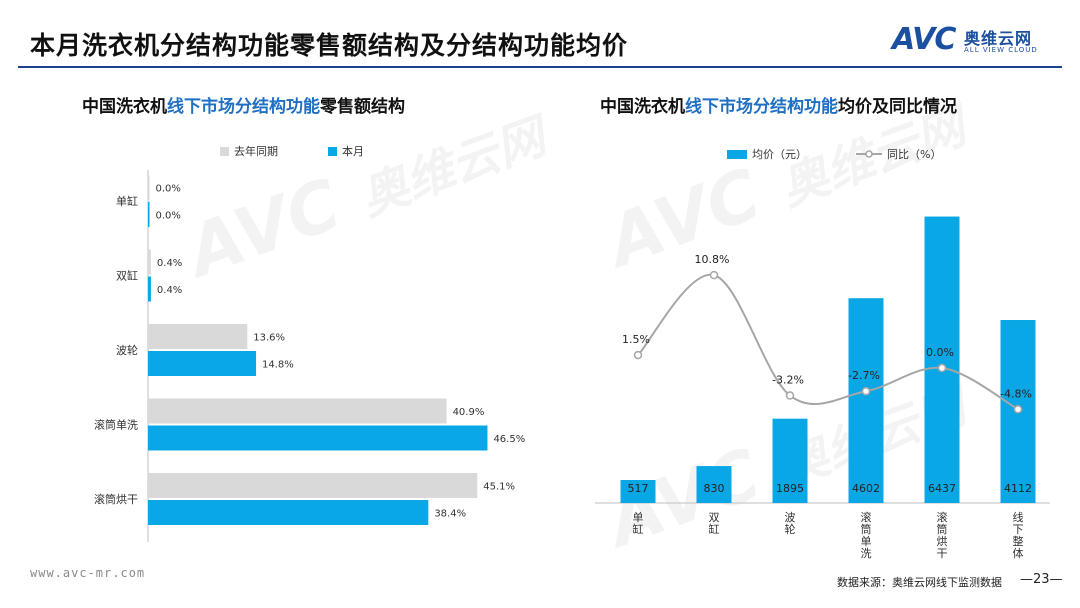 The image size is (1080, 608). What do you see at coordinates (540, 67) in the screenshot?
I see `title-divider` at bounding box center [540, 67].